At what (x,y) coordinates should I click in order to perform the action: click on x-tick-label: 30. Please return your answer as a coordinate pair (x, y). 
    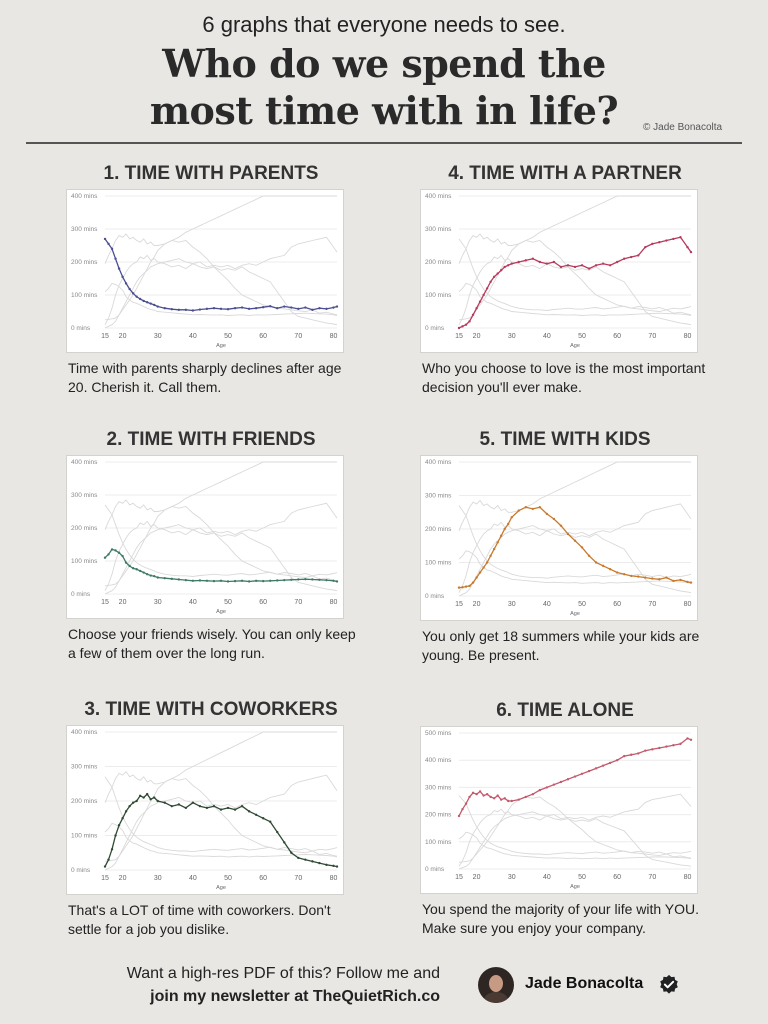
    Looking at the image, I should click on (512, 336).